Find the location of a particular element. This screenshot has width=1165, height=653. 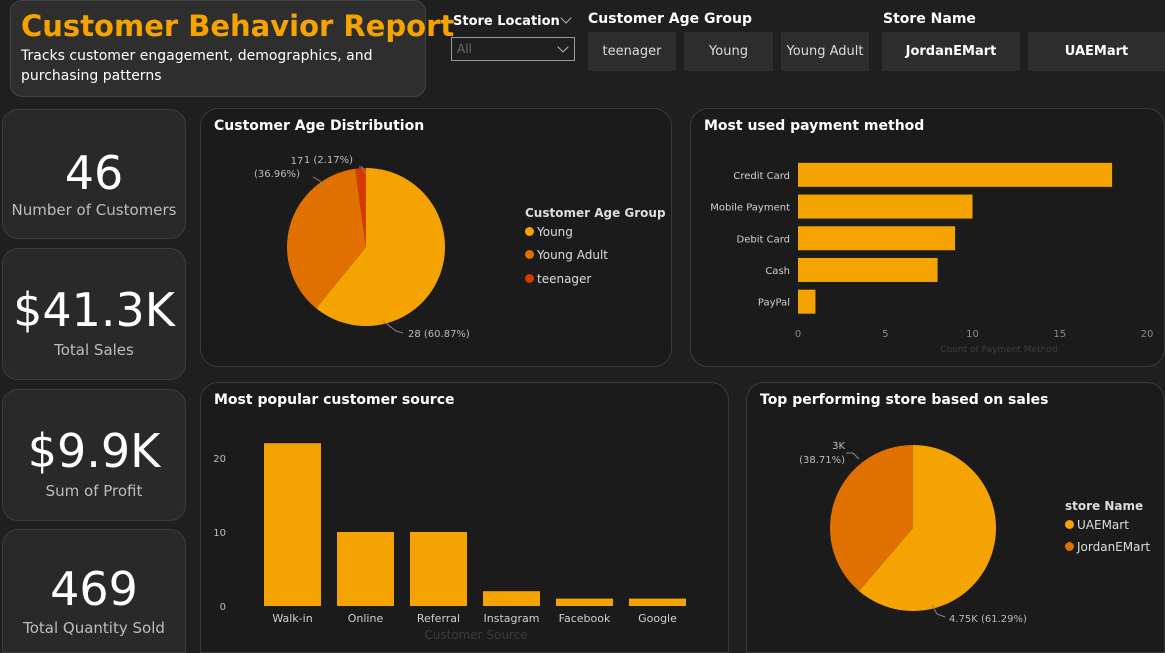

y-tick-label-debit-card: Debit Card is located at coordinates (763, 239).